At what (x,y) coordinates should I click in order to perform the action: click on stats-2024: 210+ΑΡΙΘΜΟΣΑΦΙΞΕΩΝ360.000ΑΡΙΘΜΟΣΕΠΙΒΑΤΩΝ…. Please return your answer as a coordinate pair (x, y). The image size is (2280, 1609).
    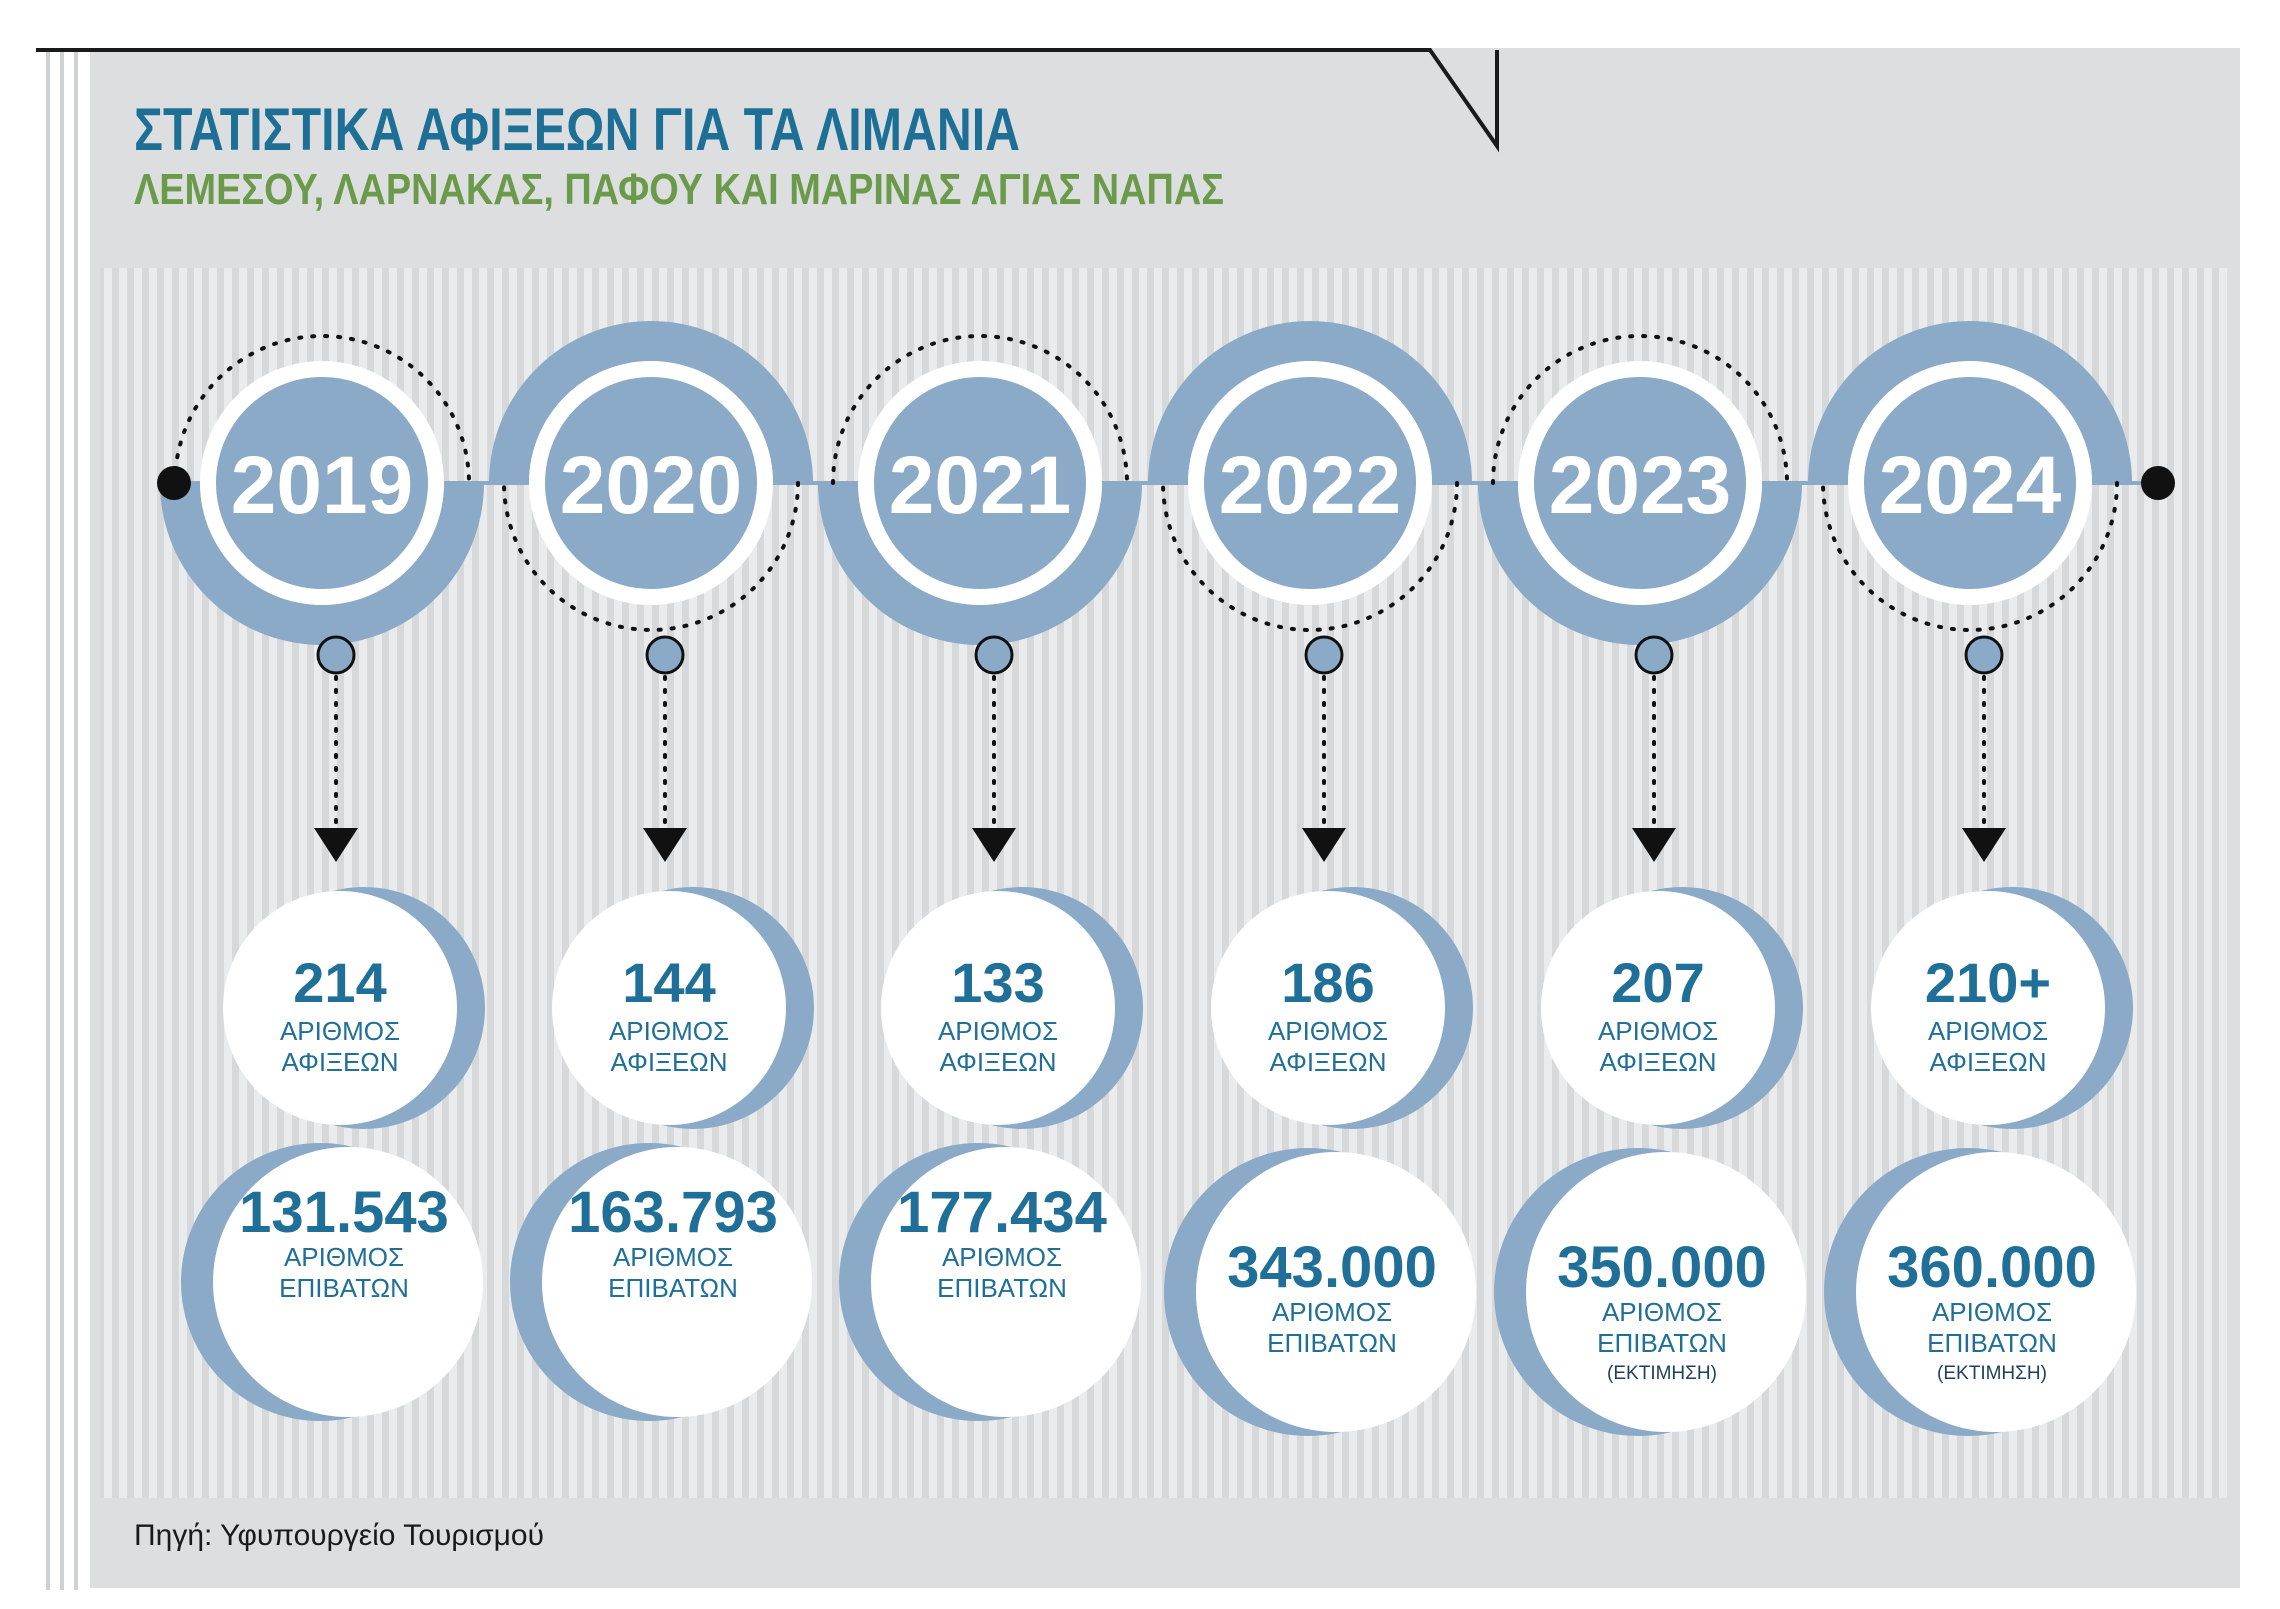
    Looking at the image, I should click on (1980, 1161).